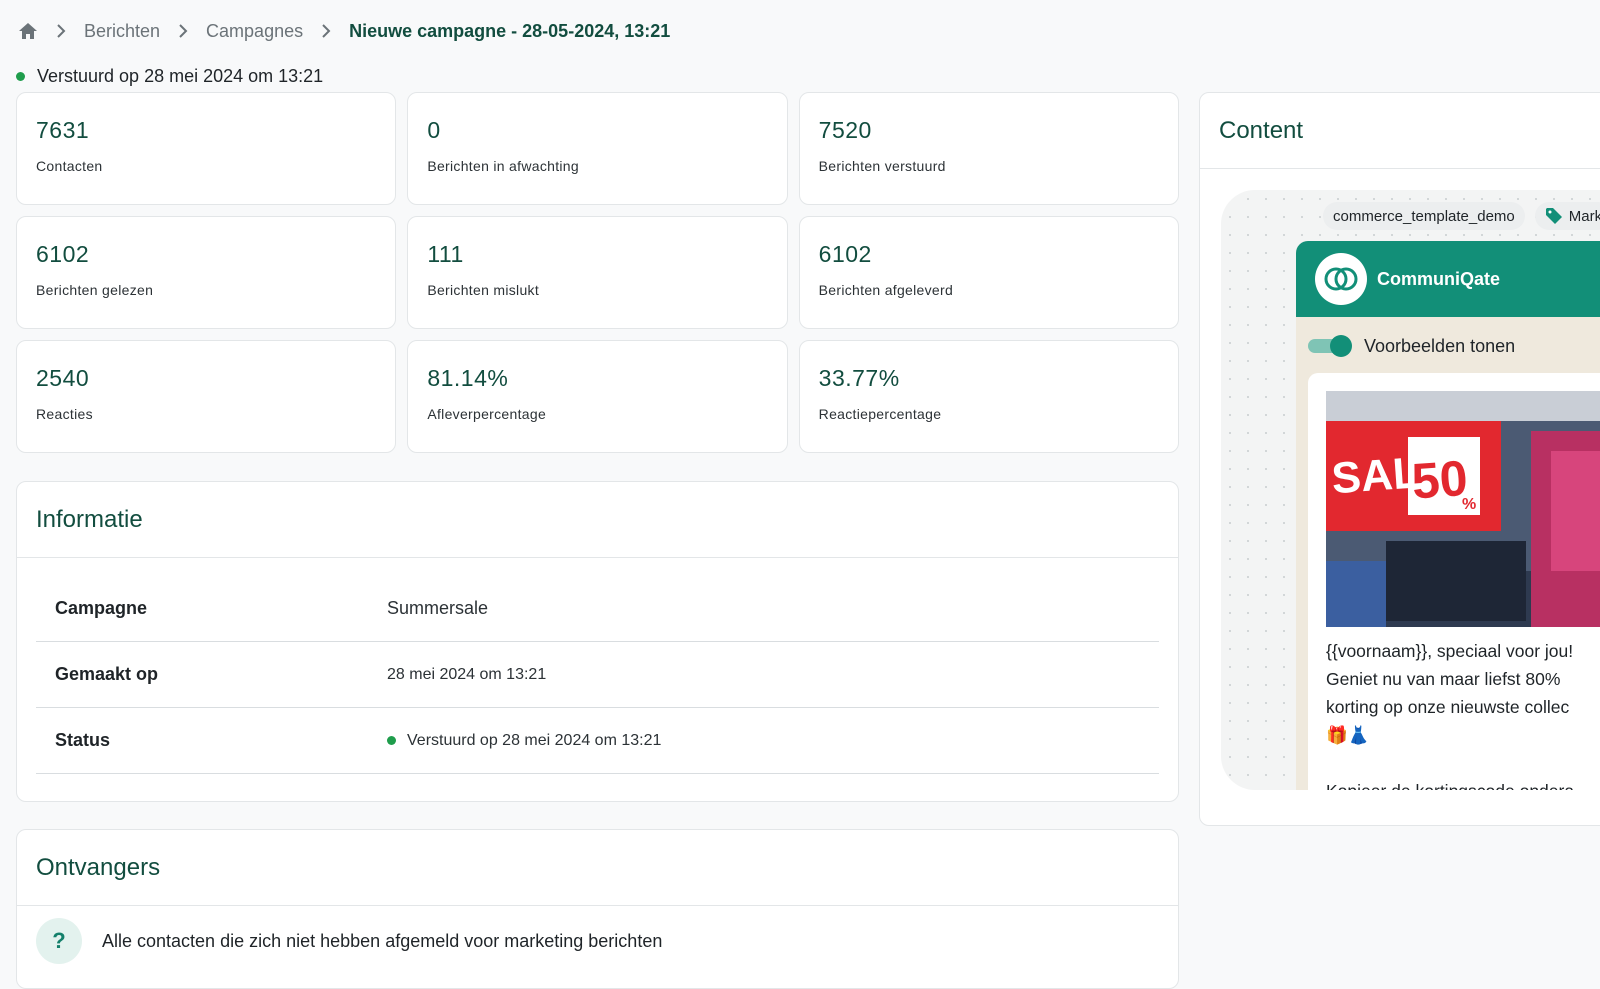 The image size is (1600, 989). What do you see at coordinates (483, 290) in the screenshot?
I see `stat-label: Berichten mislukt` at bounding box center [483, 290].